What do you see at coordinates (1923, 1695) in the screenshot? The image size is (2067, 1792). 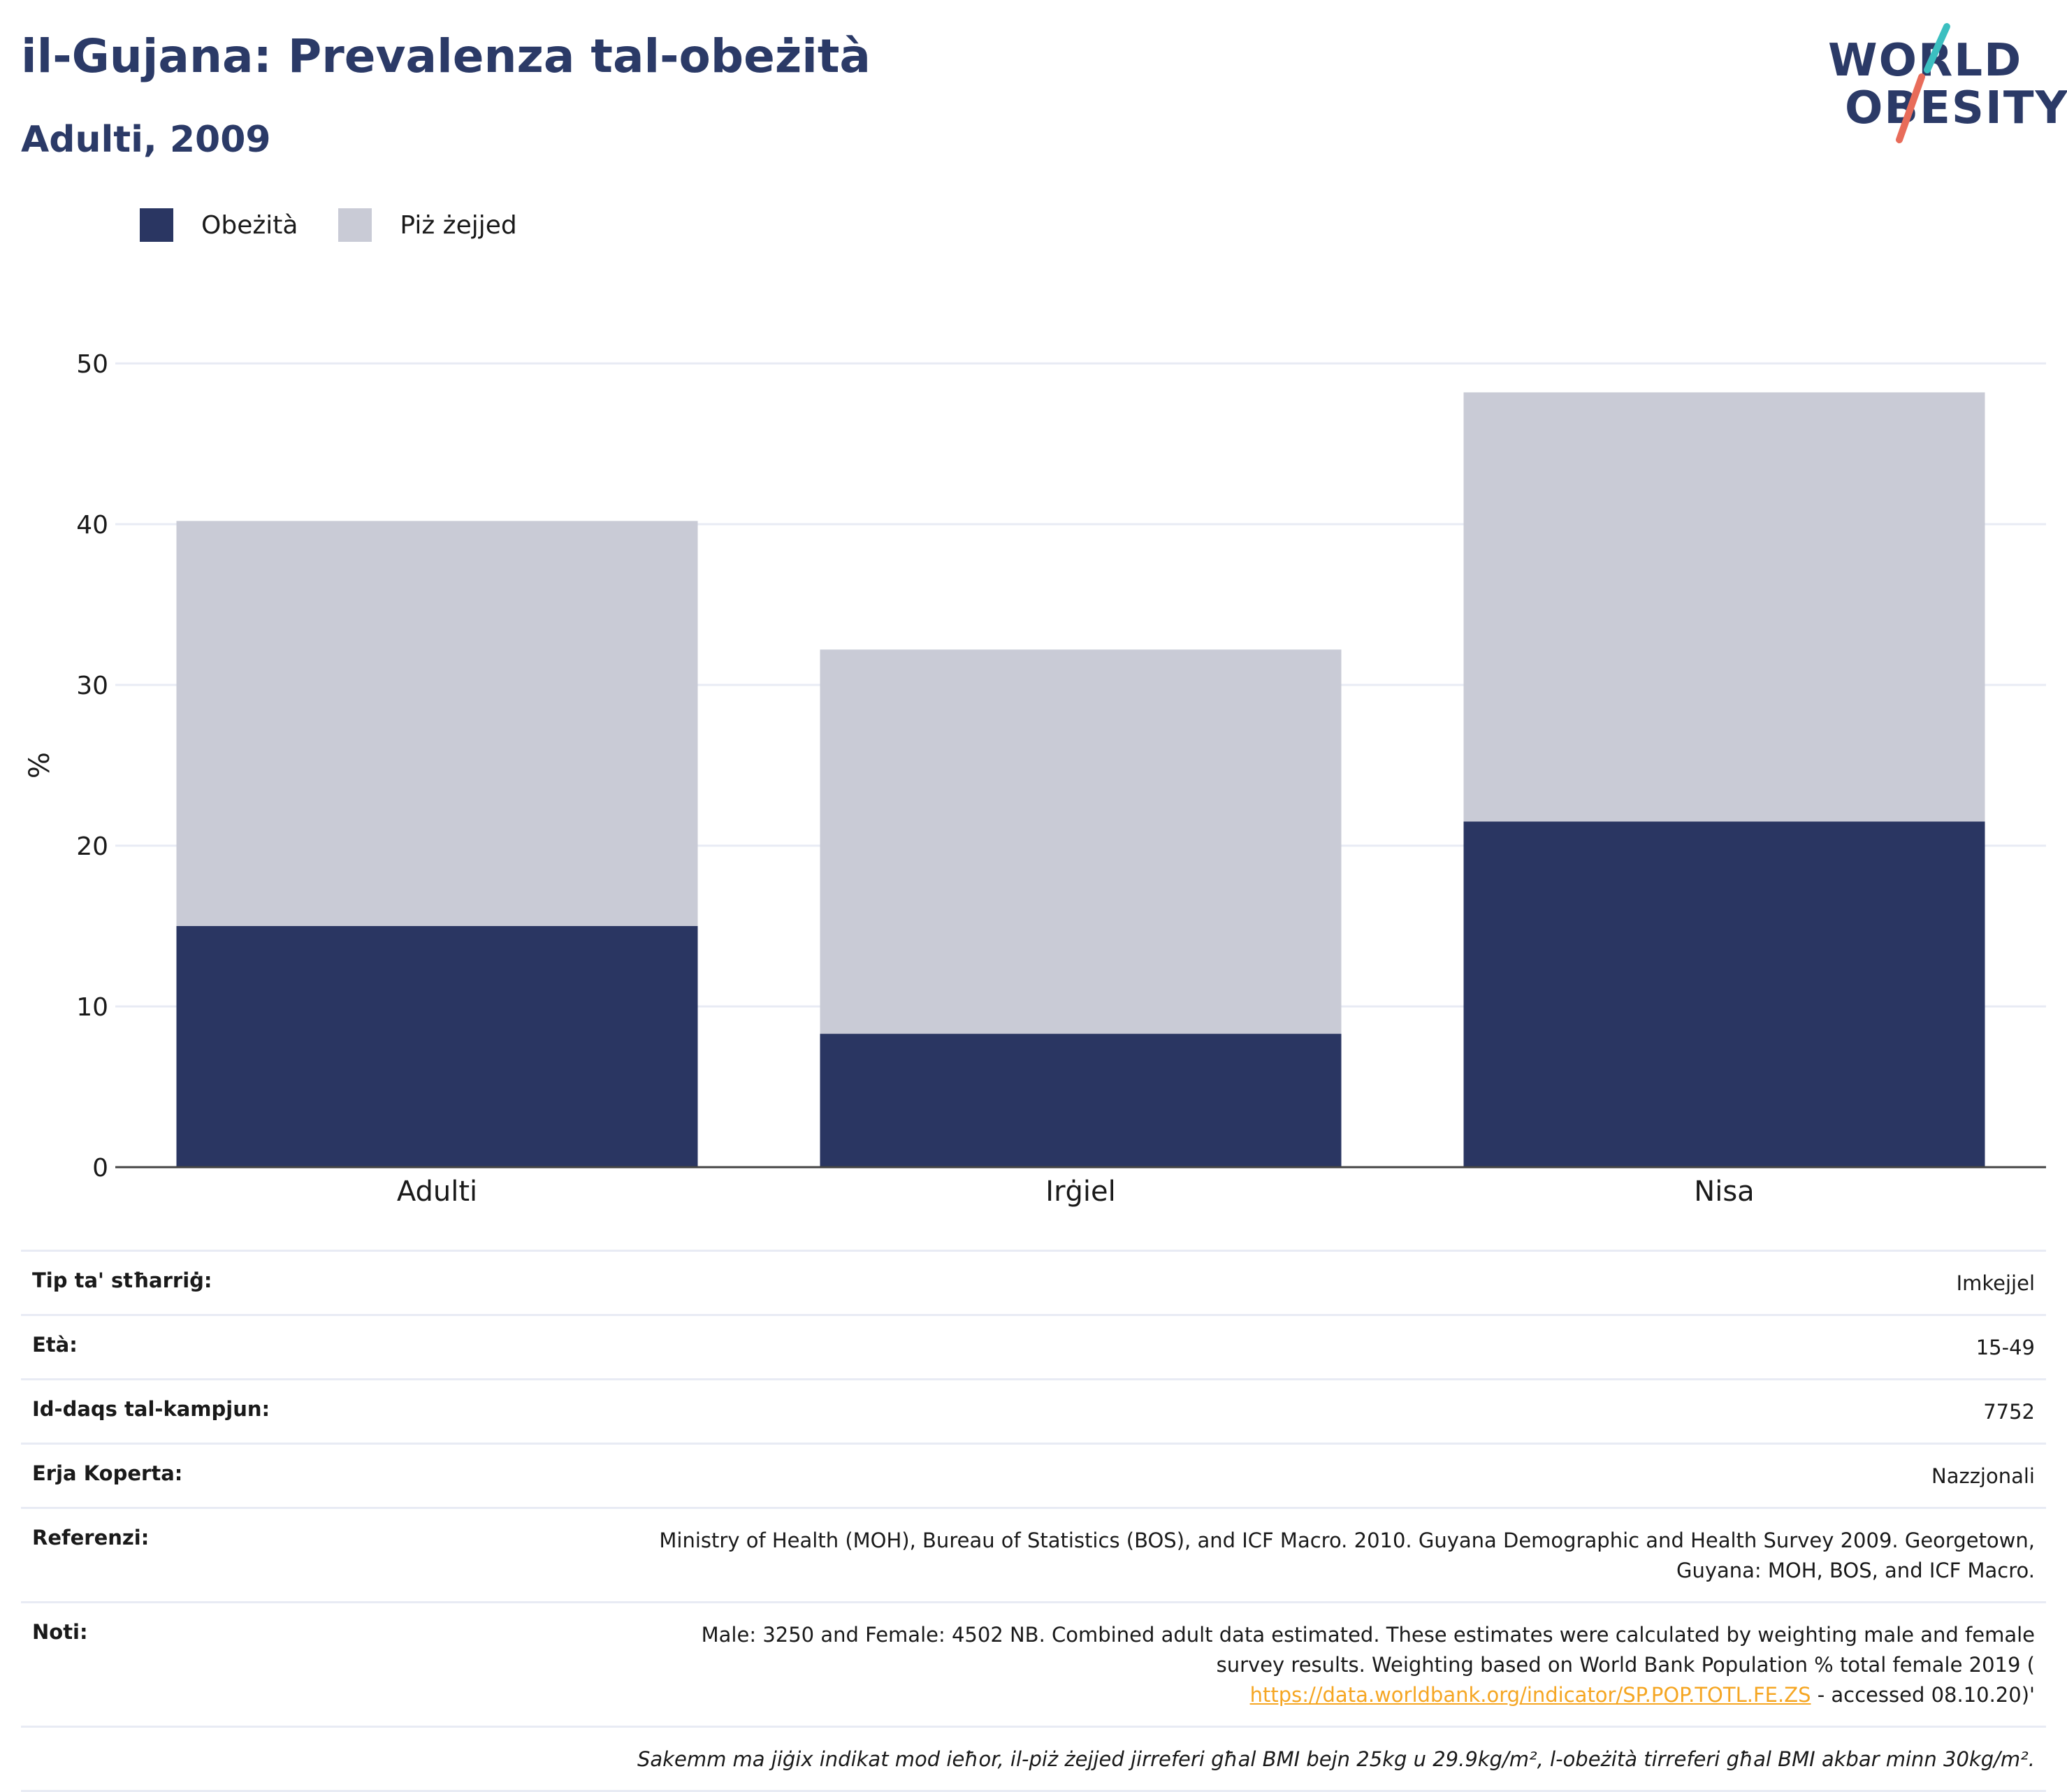 I see `notes-after-link: - accessed 08.10.20)'` at bounding box center [1923, 1695].